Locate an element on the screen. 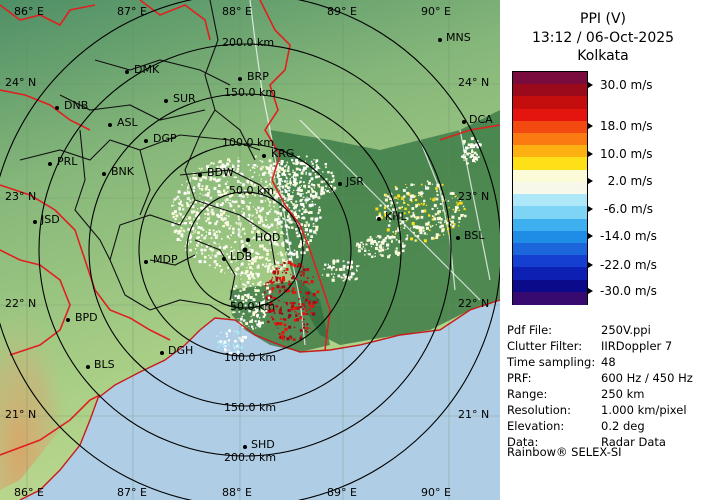 The width and height of the screenshot is (706, 500). range-label-south: 100.0 km is located at coordinates (250, 357).